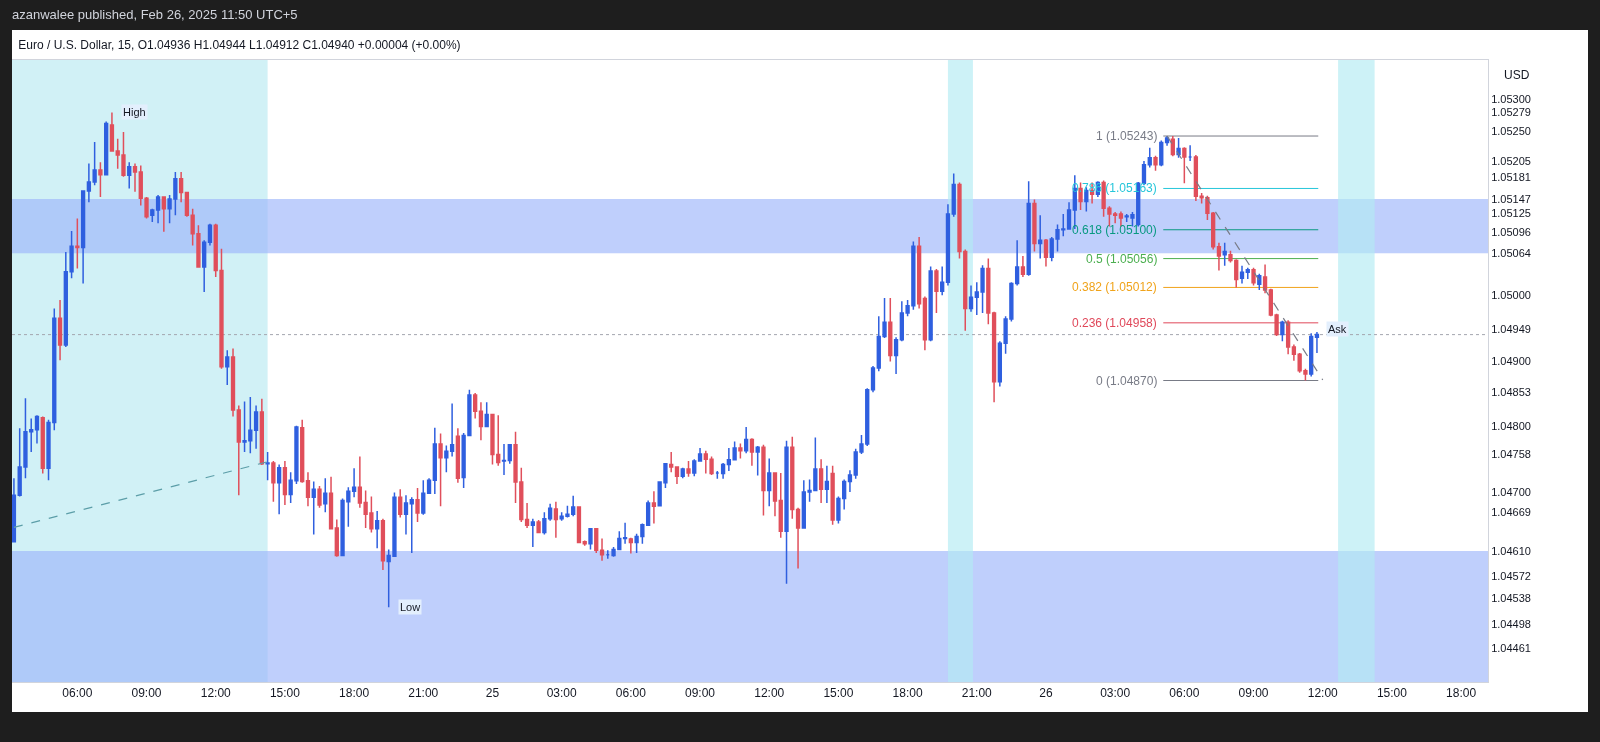  What do you see at coordinates (1337, 329) in the screenshot?
I see `annotation: Ask` at bounding box center [1337, 329].